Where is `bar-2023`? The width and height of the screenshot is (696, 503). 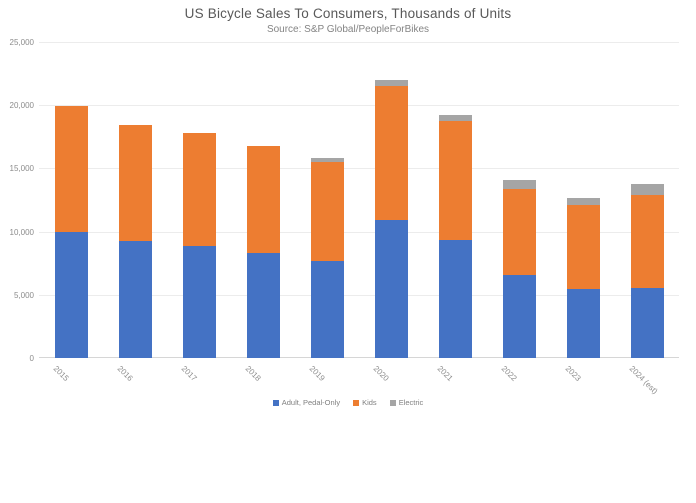
bar-2023 is located at coordinates (583, 277).